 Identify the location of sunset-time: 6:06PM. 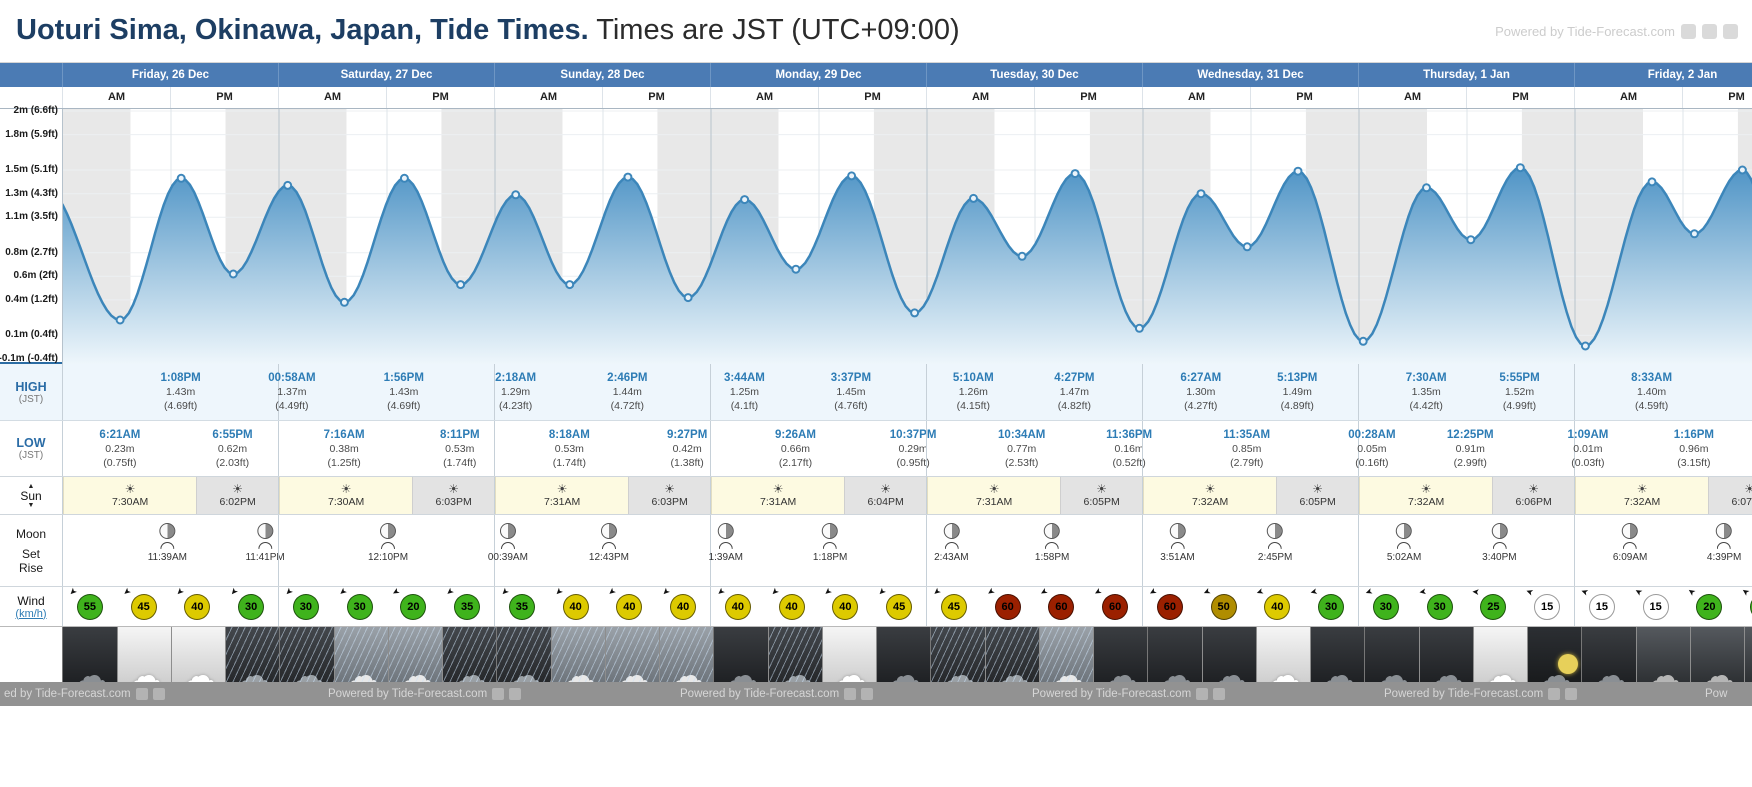
(1533, 502).